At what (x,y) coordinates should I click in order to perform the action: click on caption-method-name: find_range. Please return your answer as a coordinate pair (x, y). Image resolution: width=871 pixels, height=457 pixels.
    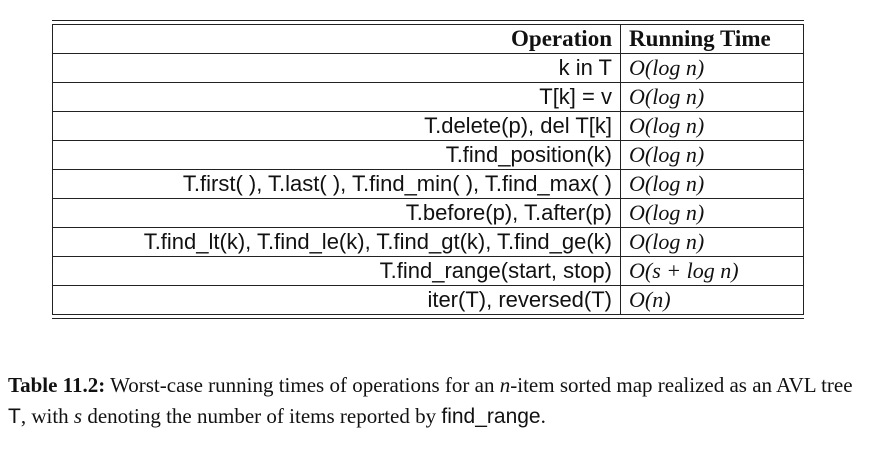
    Looking at the image, I should click on (491, 416).